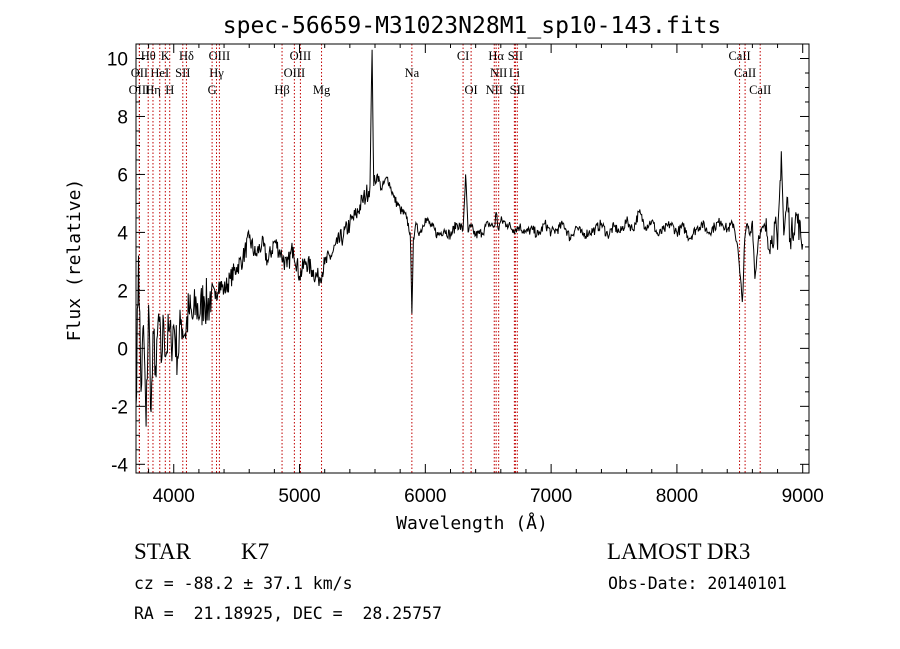 This screenshot has width=900, height=649. What do you see at coordinates (677, 496) in the screenshot?
I see `x-tick-label: 8000` at bounding box center [677, 496].